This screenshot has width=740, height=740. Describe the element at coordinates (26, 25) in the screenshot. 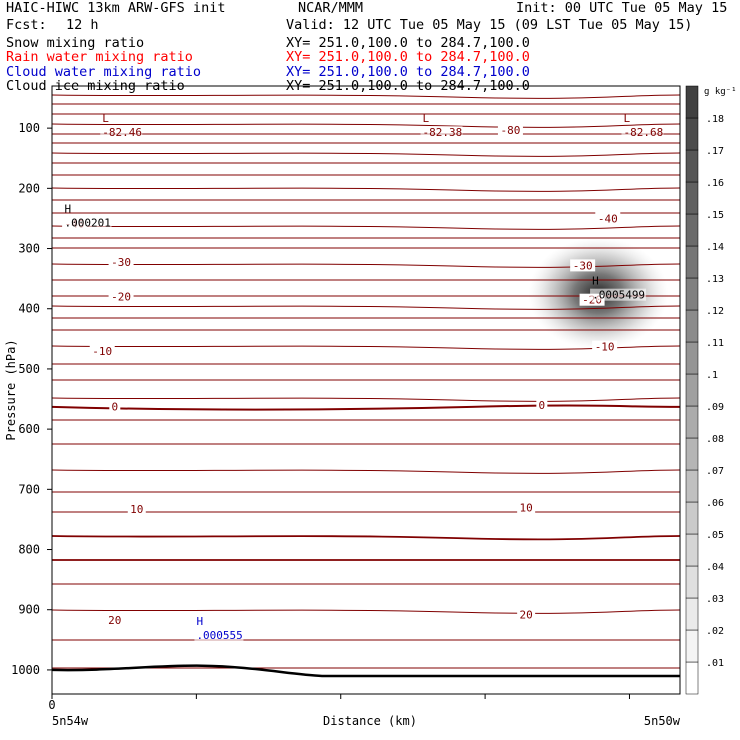

I see `forecast-label: Fcst:` at that location.